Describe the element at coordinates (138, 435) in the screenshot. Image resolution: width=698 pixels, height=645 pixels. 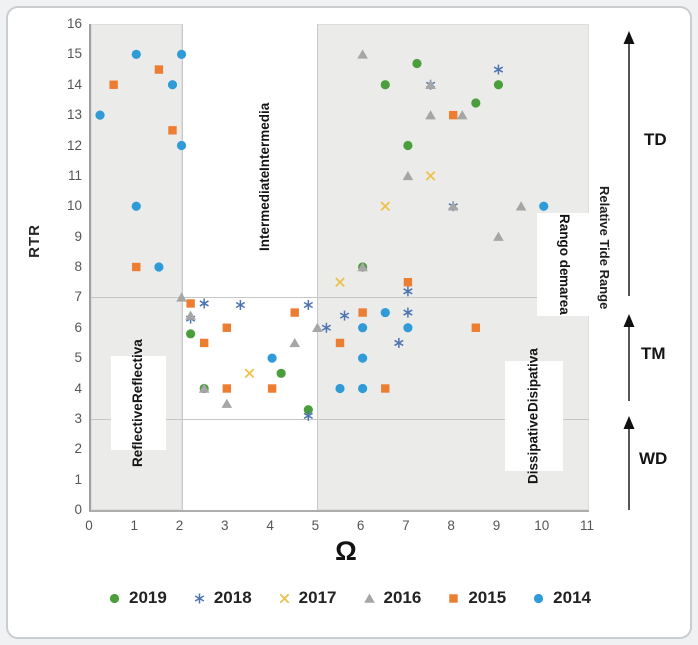
I see `zone-label-reflective-line1: Reflective` at that location.